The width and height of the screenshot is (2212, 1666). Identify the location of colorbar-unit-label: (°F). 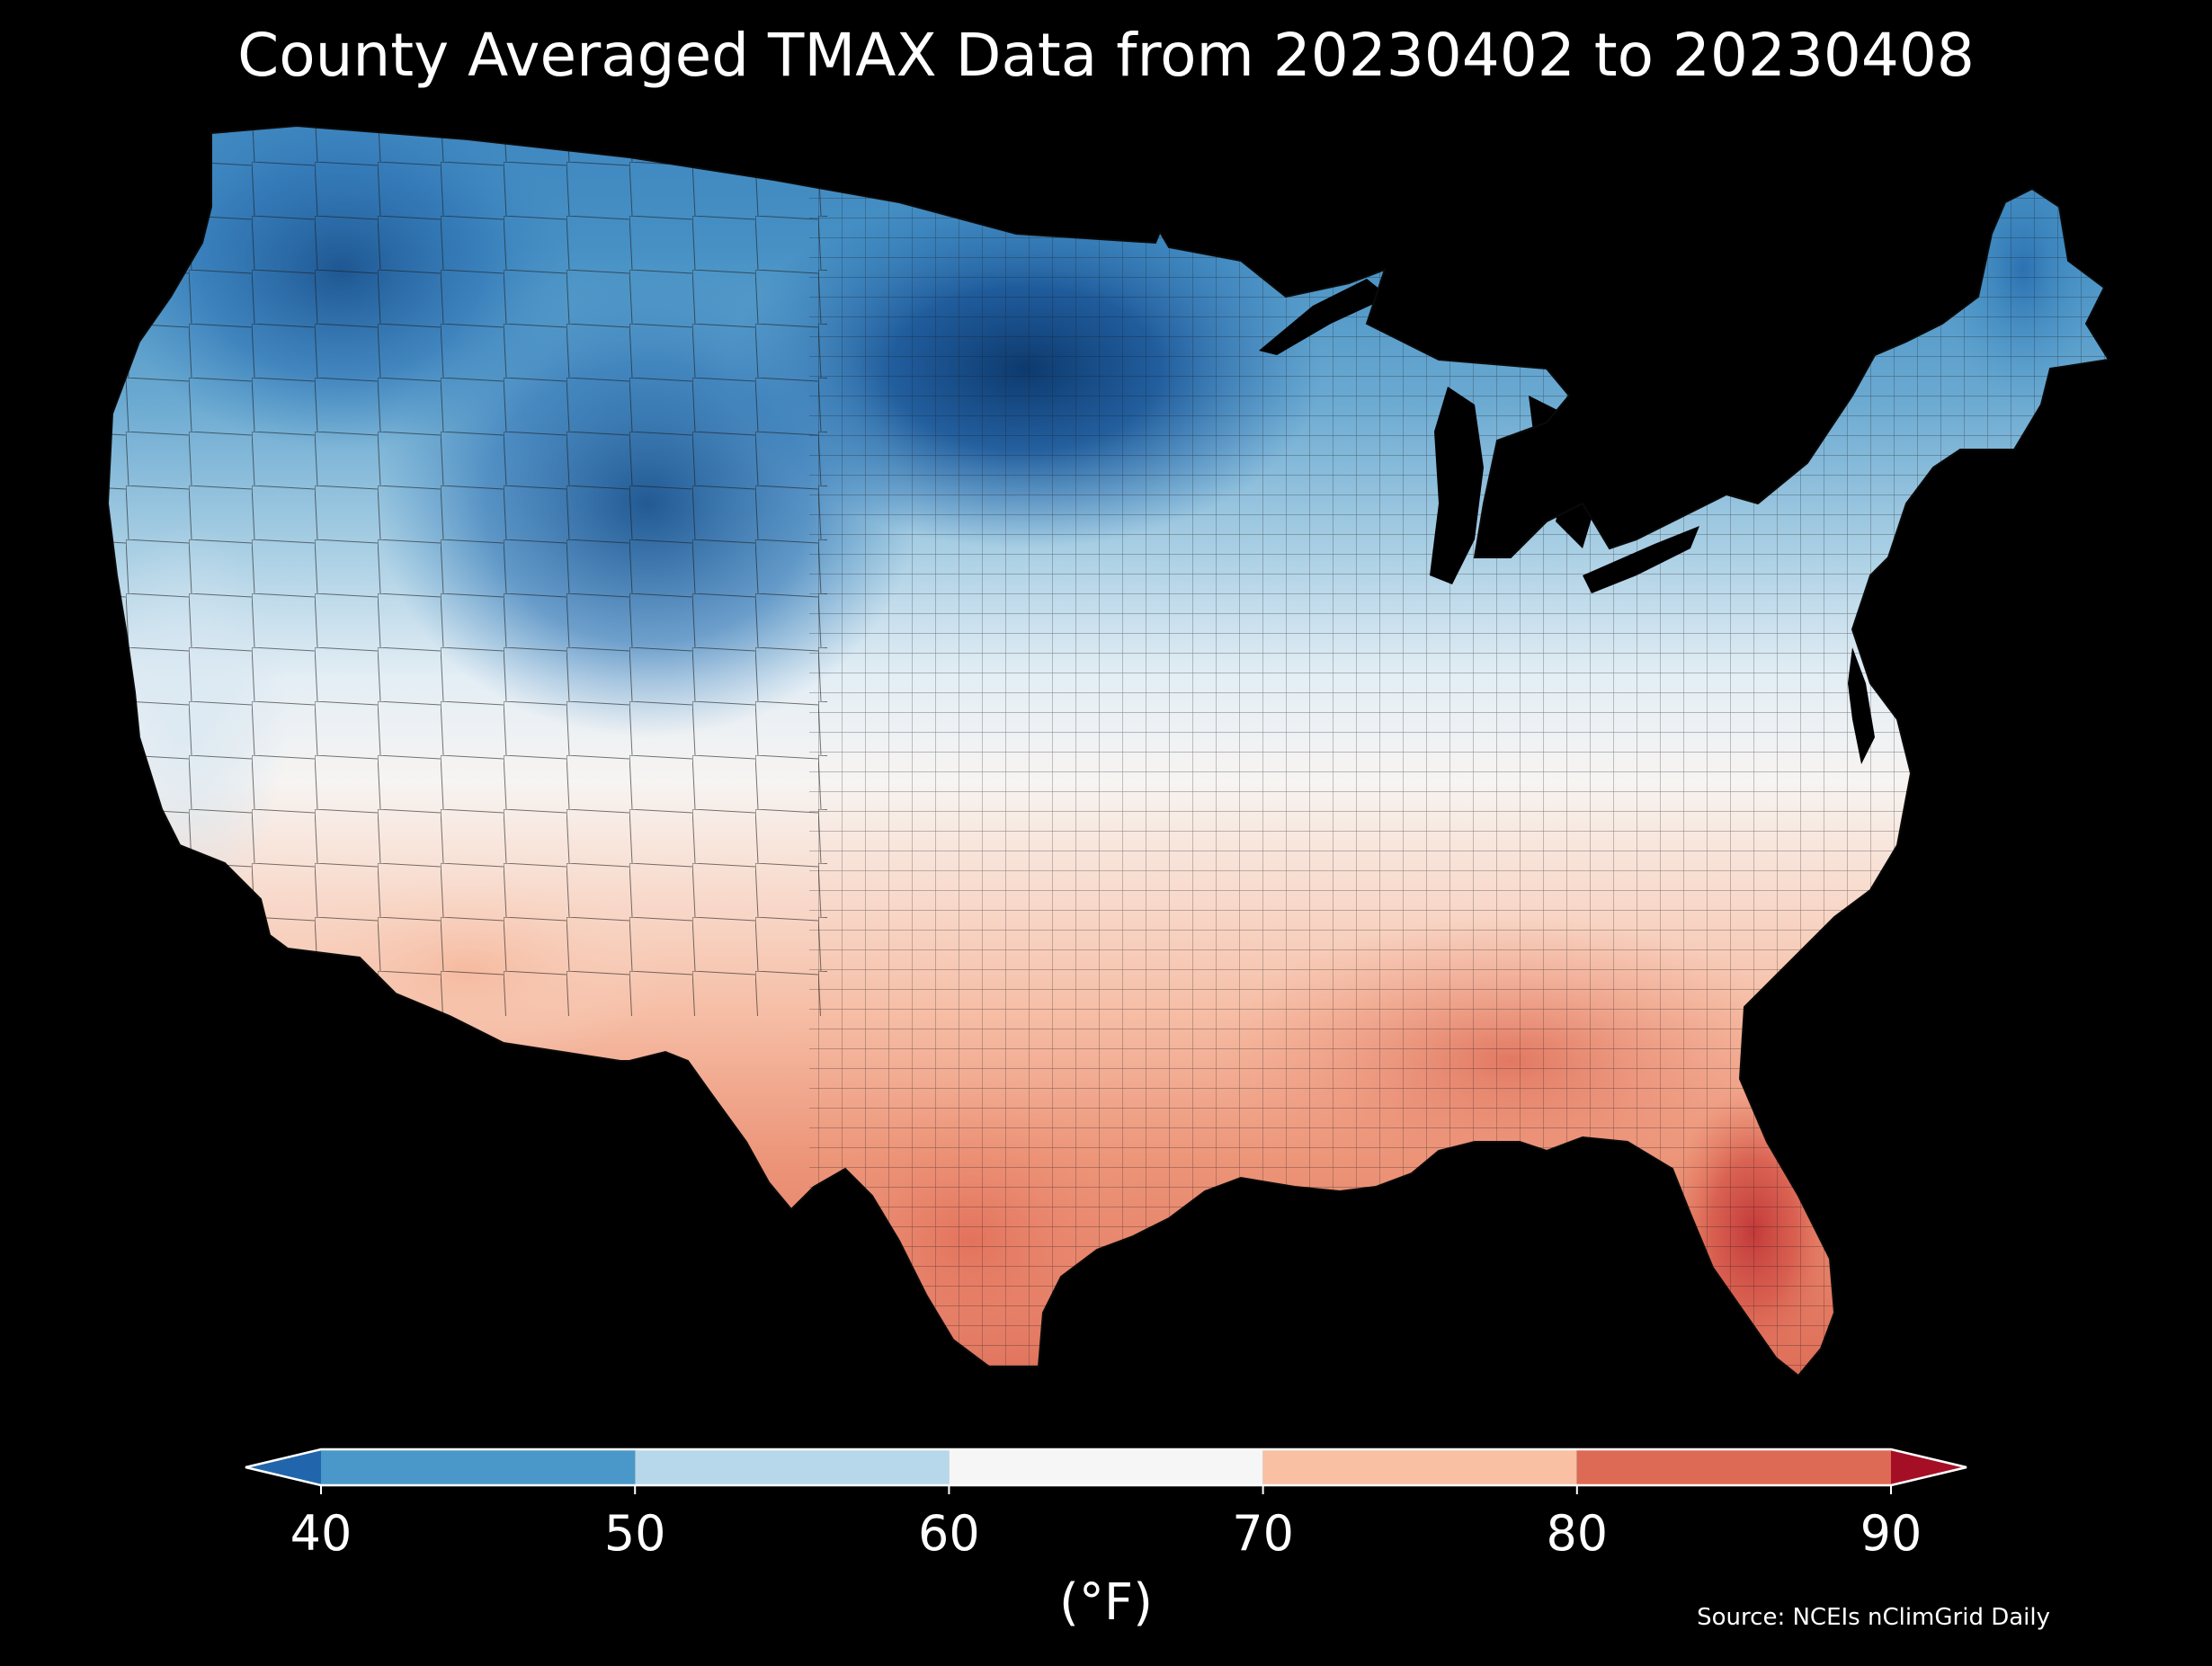
(1106, 1602).